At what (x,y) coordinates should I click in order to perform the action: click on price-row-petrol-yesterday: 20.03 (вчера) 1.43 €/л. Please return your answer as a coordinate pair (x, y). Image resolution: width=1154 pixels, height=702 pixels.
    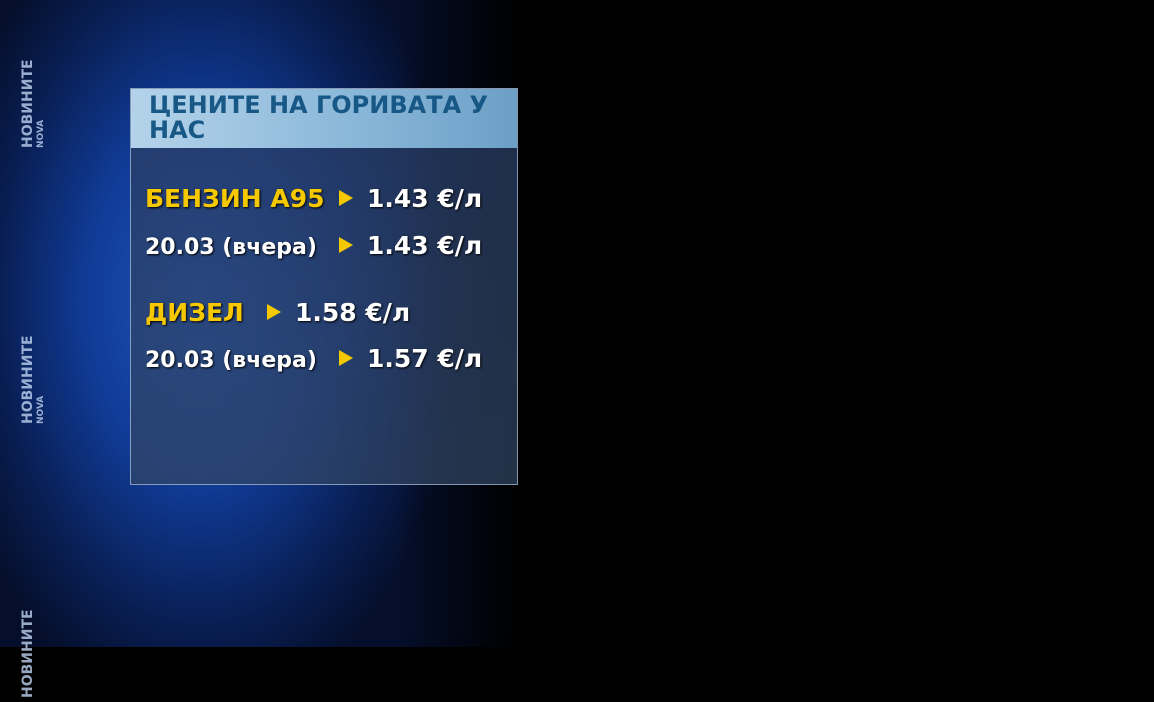
    Looking at the image, I should click on (313, 245).